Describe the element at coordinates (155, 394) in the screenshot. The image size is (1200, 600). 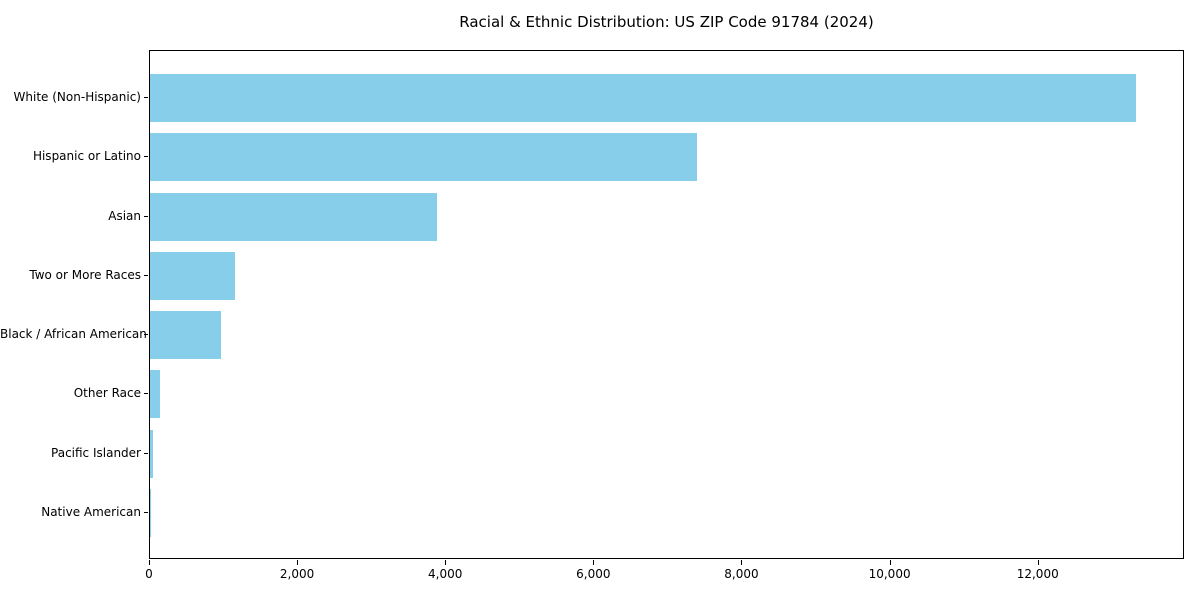
I see `bar-other-race` at that location.